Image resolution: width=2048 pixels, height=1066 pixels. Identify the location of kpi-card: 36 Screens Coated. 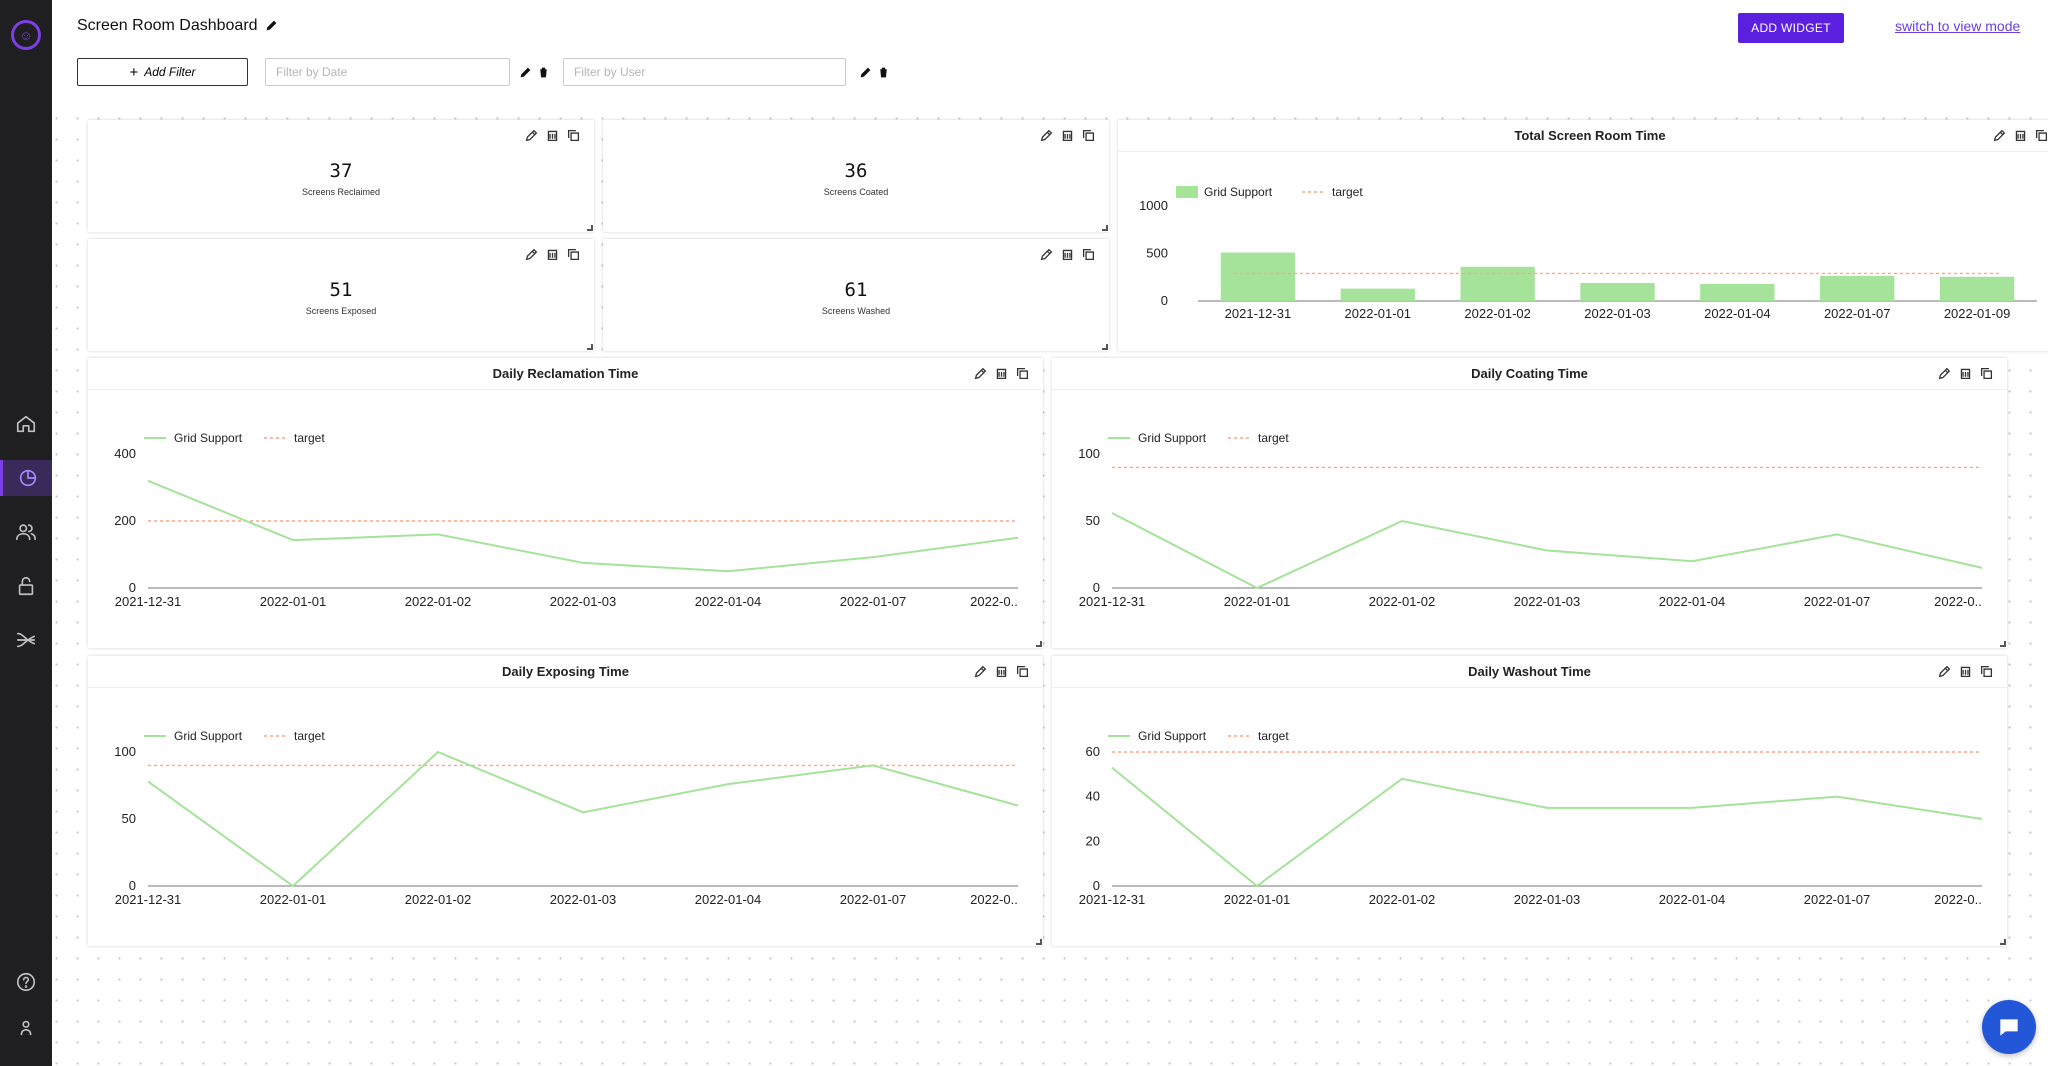
(856, 176).